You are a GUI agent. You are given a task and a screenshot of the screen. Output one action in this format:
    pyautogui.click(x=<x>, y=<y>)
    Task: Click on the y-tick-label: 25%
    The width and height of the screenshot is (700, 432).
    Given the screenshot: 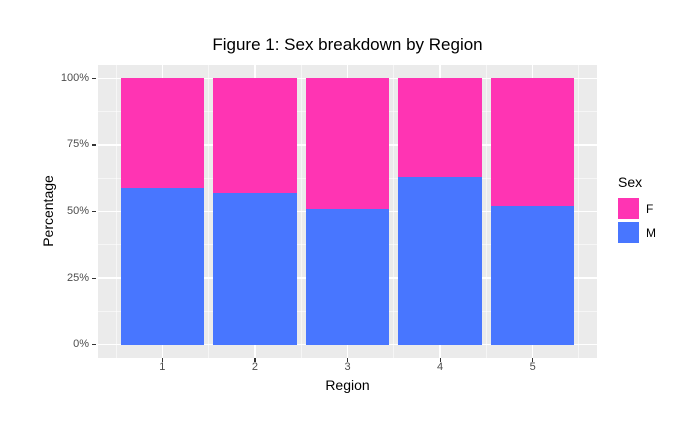 What is the action you would take?
    pyautogui.click(x=77, y=277)
    